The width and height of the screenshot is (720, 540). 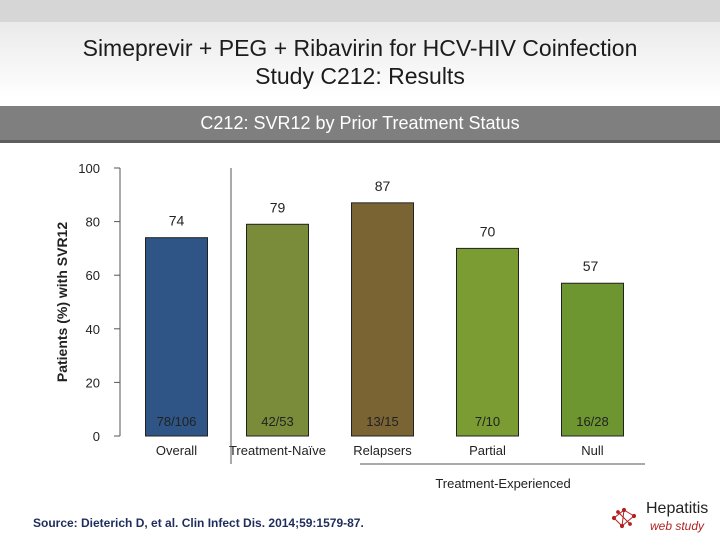 I want to click on bar-value-label: 79, so click(x=278, y=207).